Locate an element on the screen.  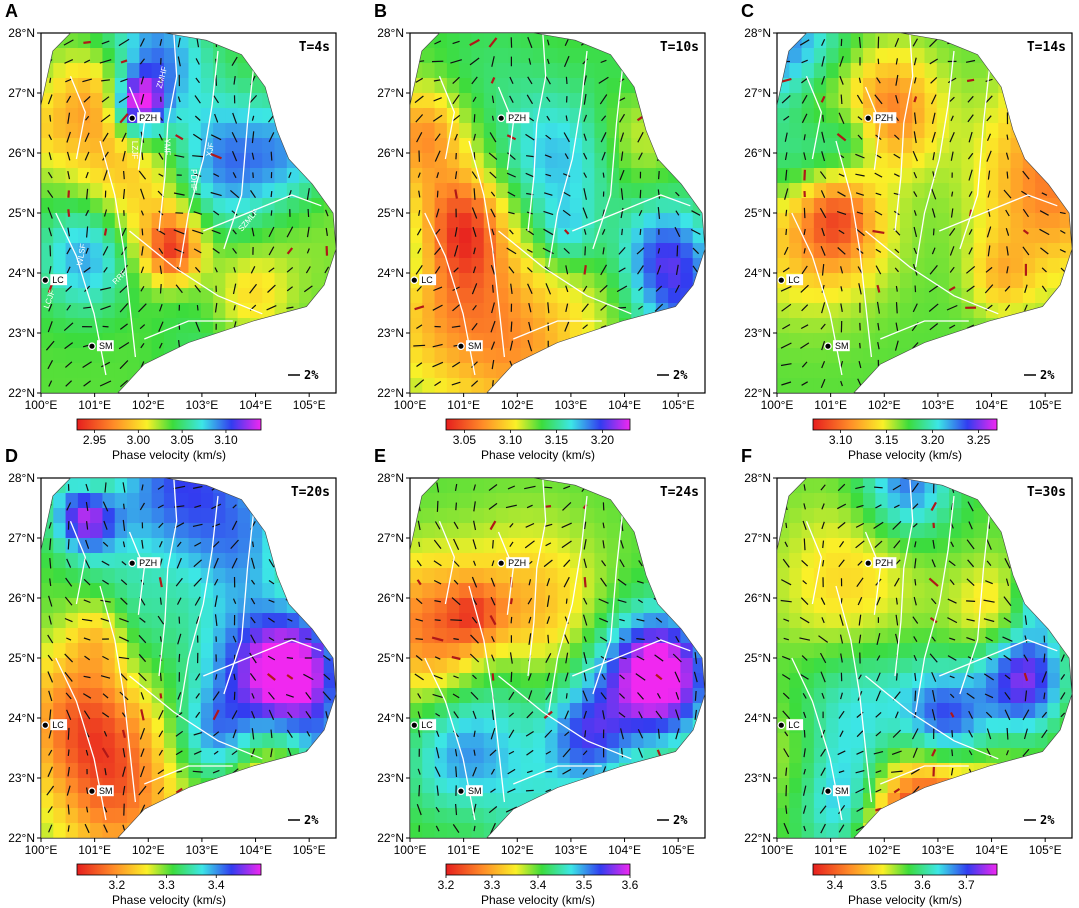
colorbar-tick-label: 3.4 is located at coordinates (835, 885).